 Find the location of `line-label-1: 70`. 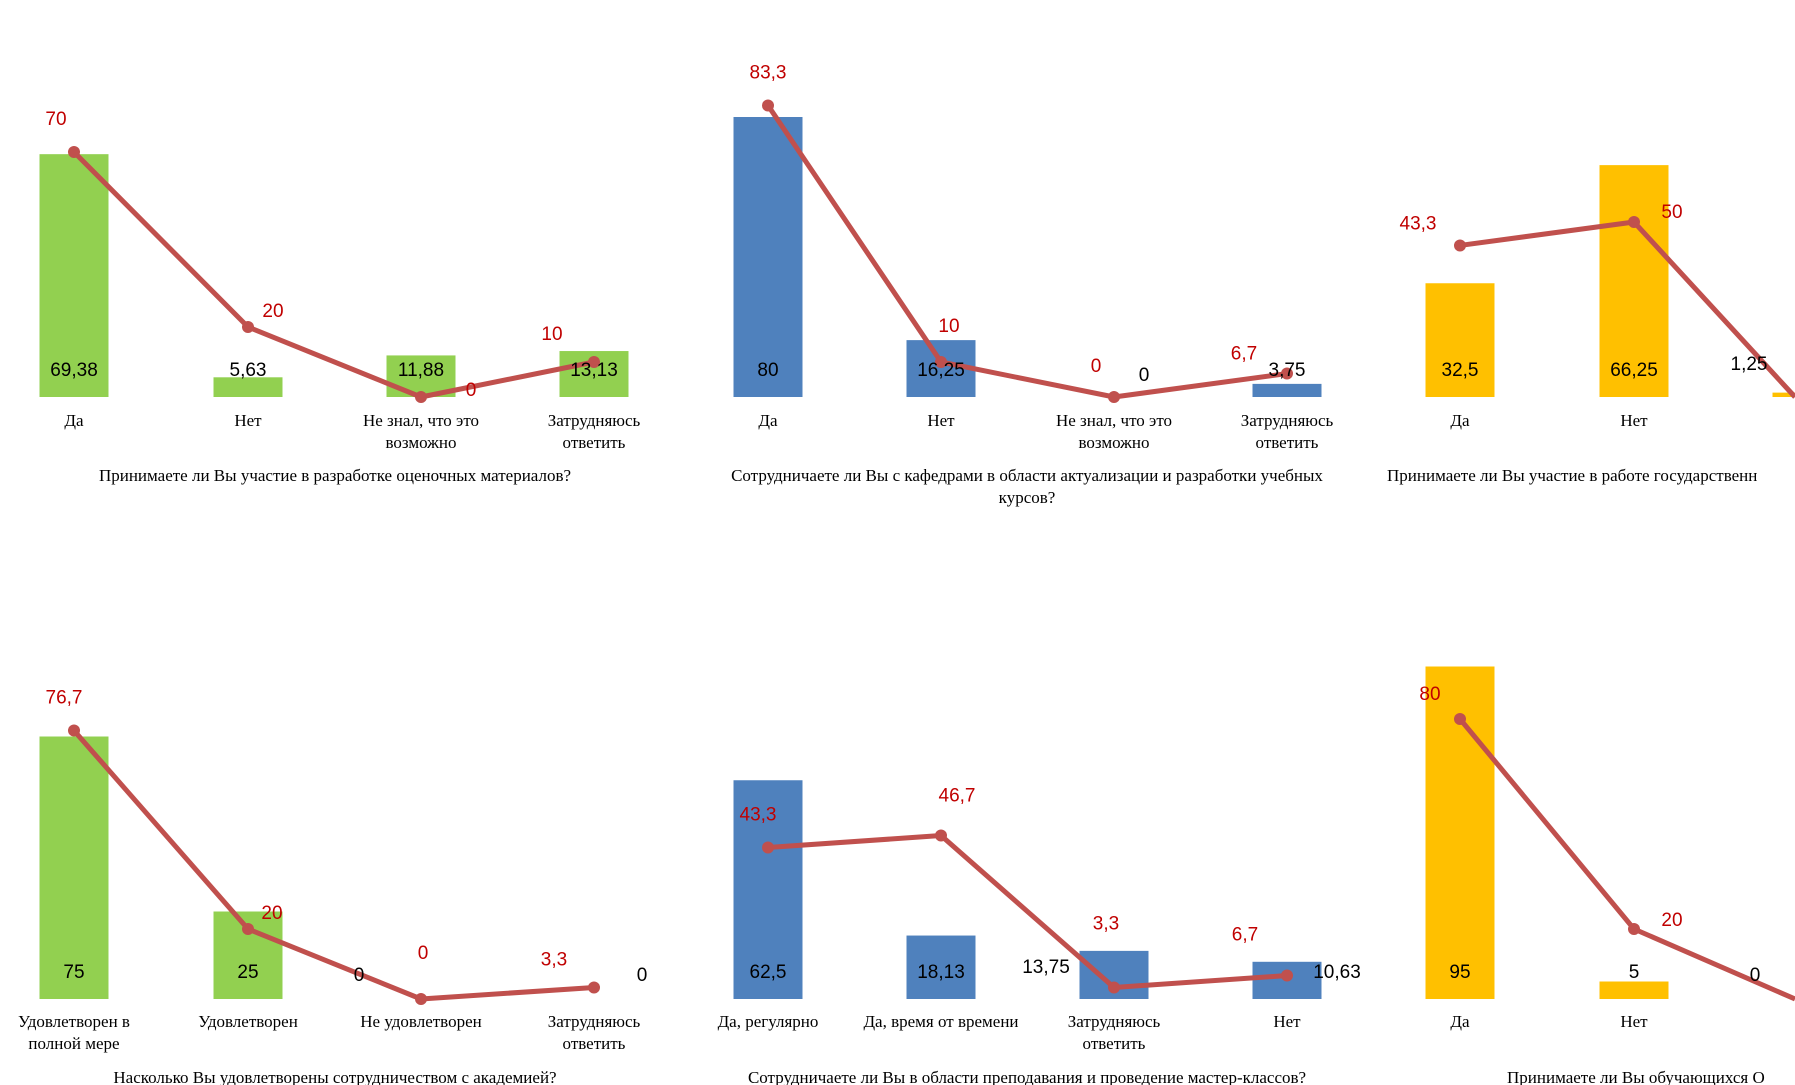

line-label-1: 70 is located at coordinates (55, 119).